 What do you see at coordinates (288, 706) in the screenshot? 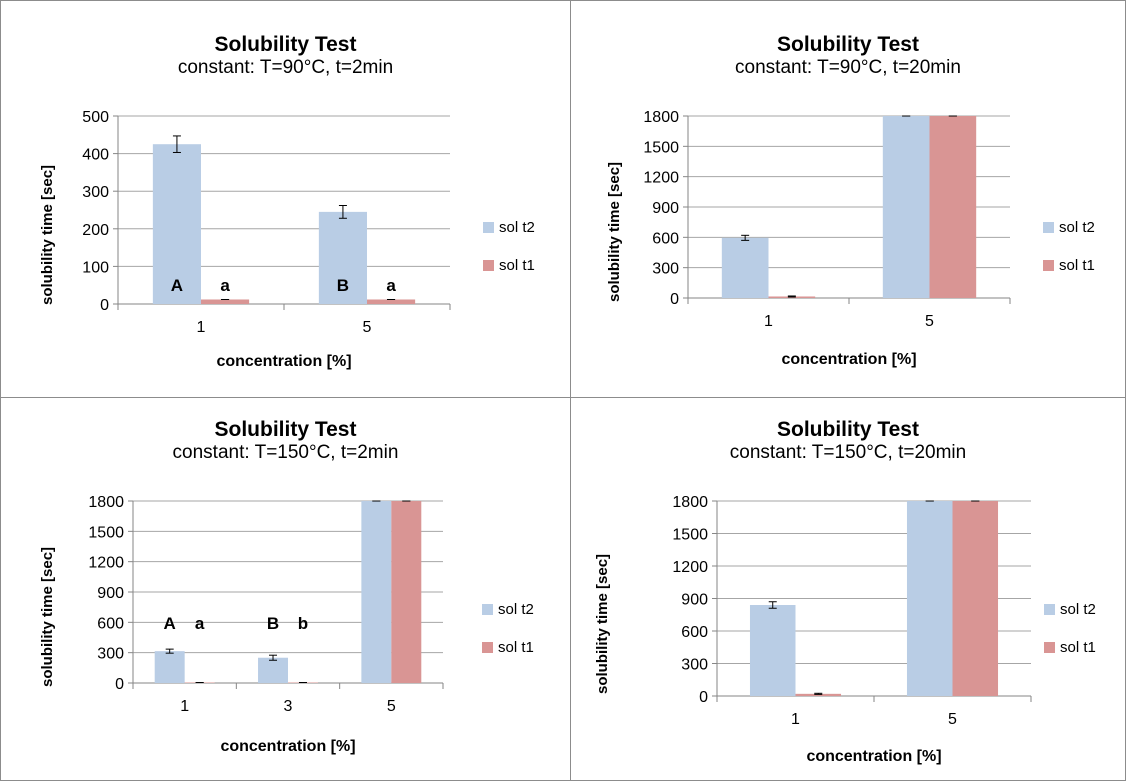
I see `x-tick-label: 3` at bounding box center [288, 706].